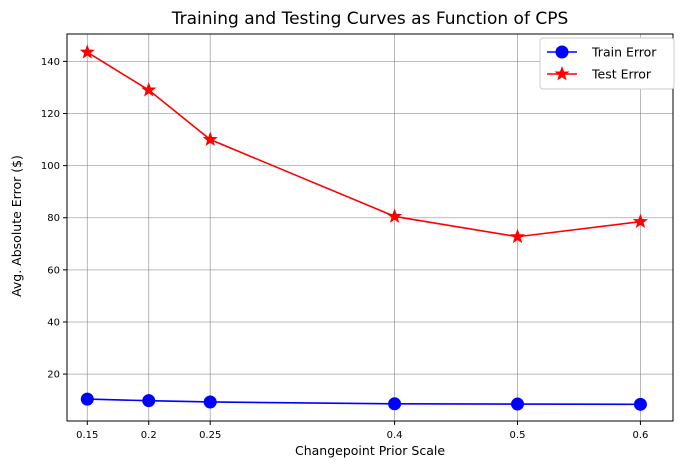  Describe the element at coordinates (50, 166) in the screenshot. I see `y-tick-label: 100` at that location.